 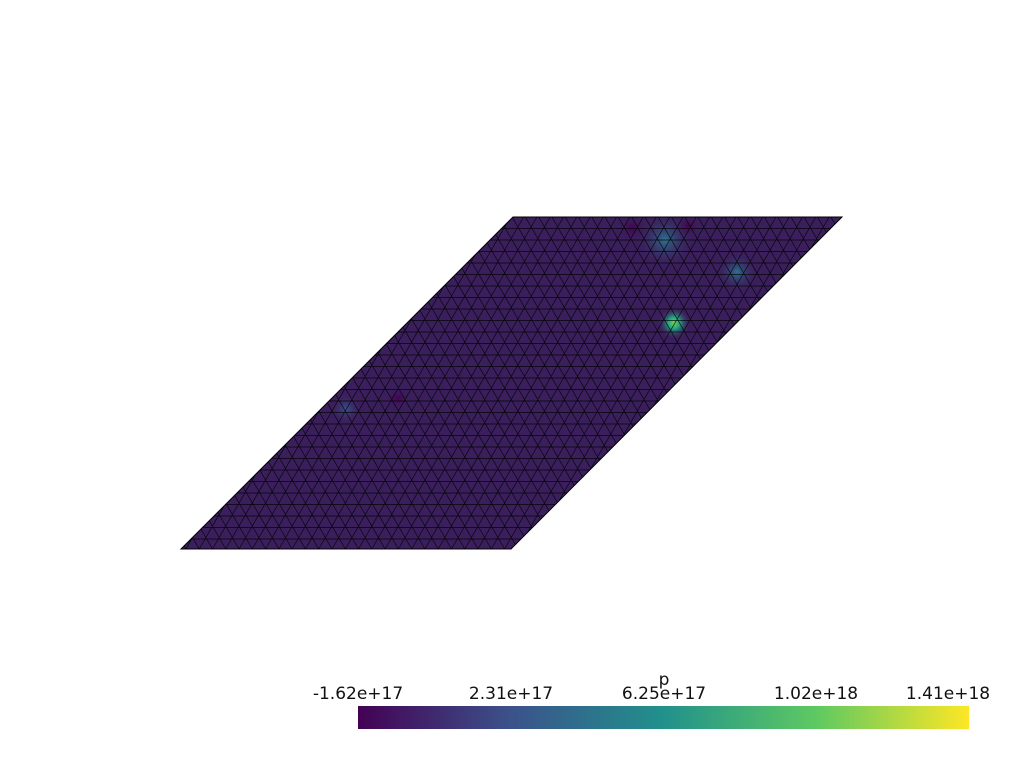 I want to click on hotspot-right, so click(x=737, y=272).